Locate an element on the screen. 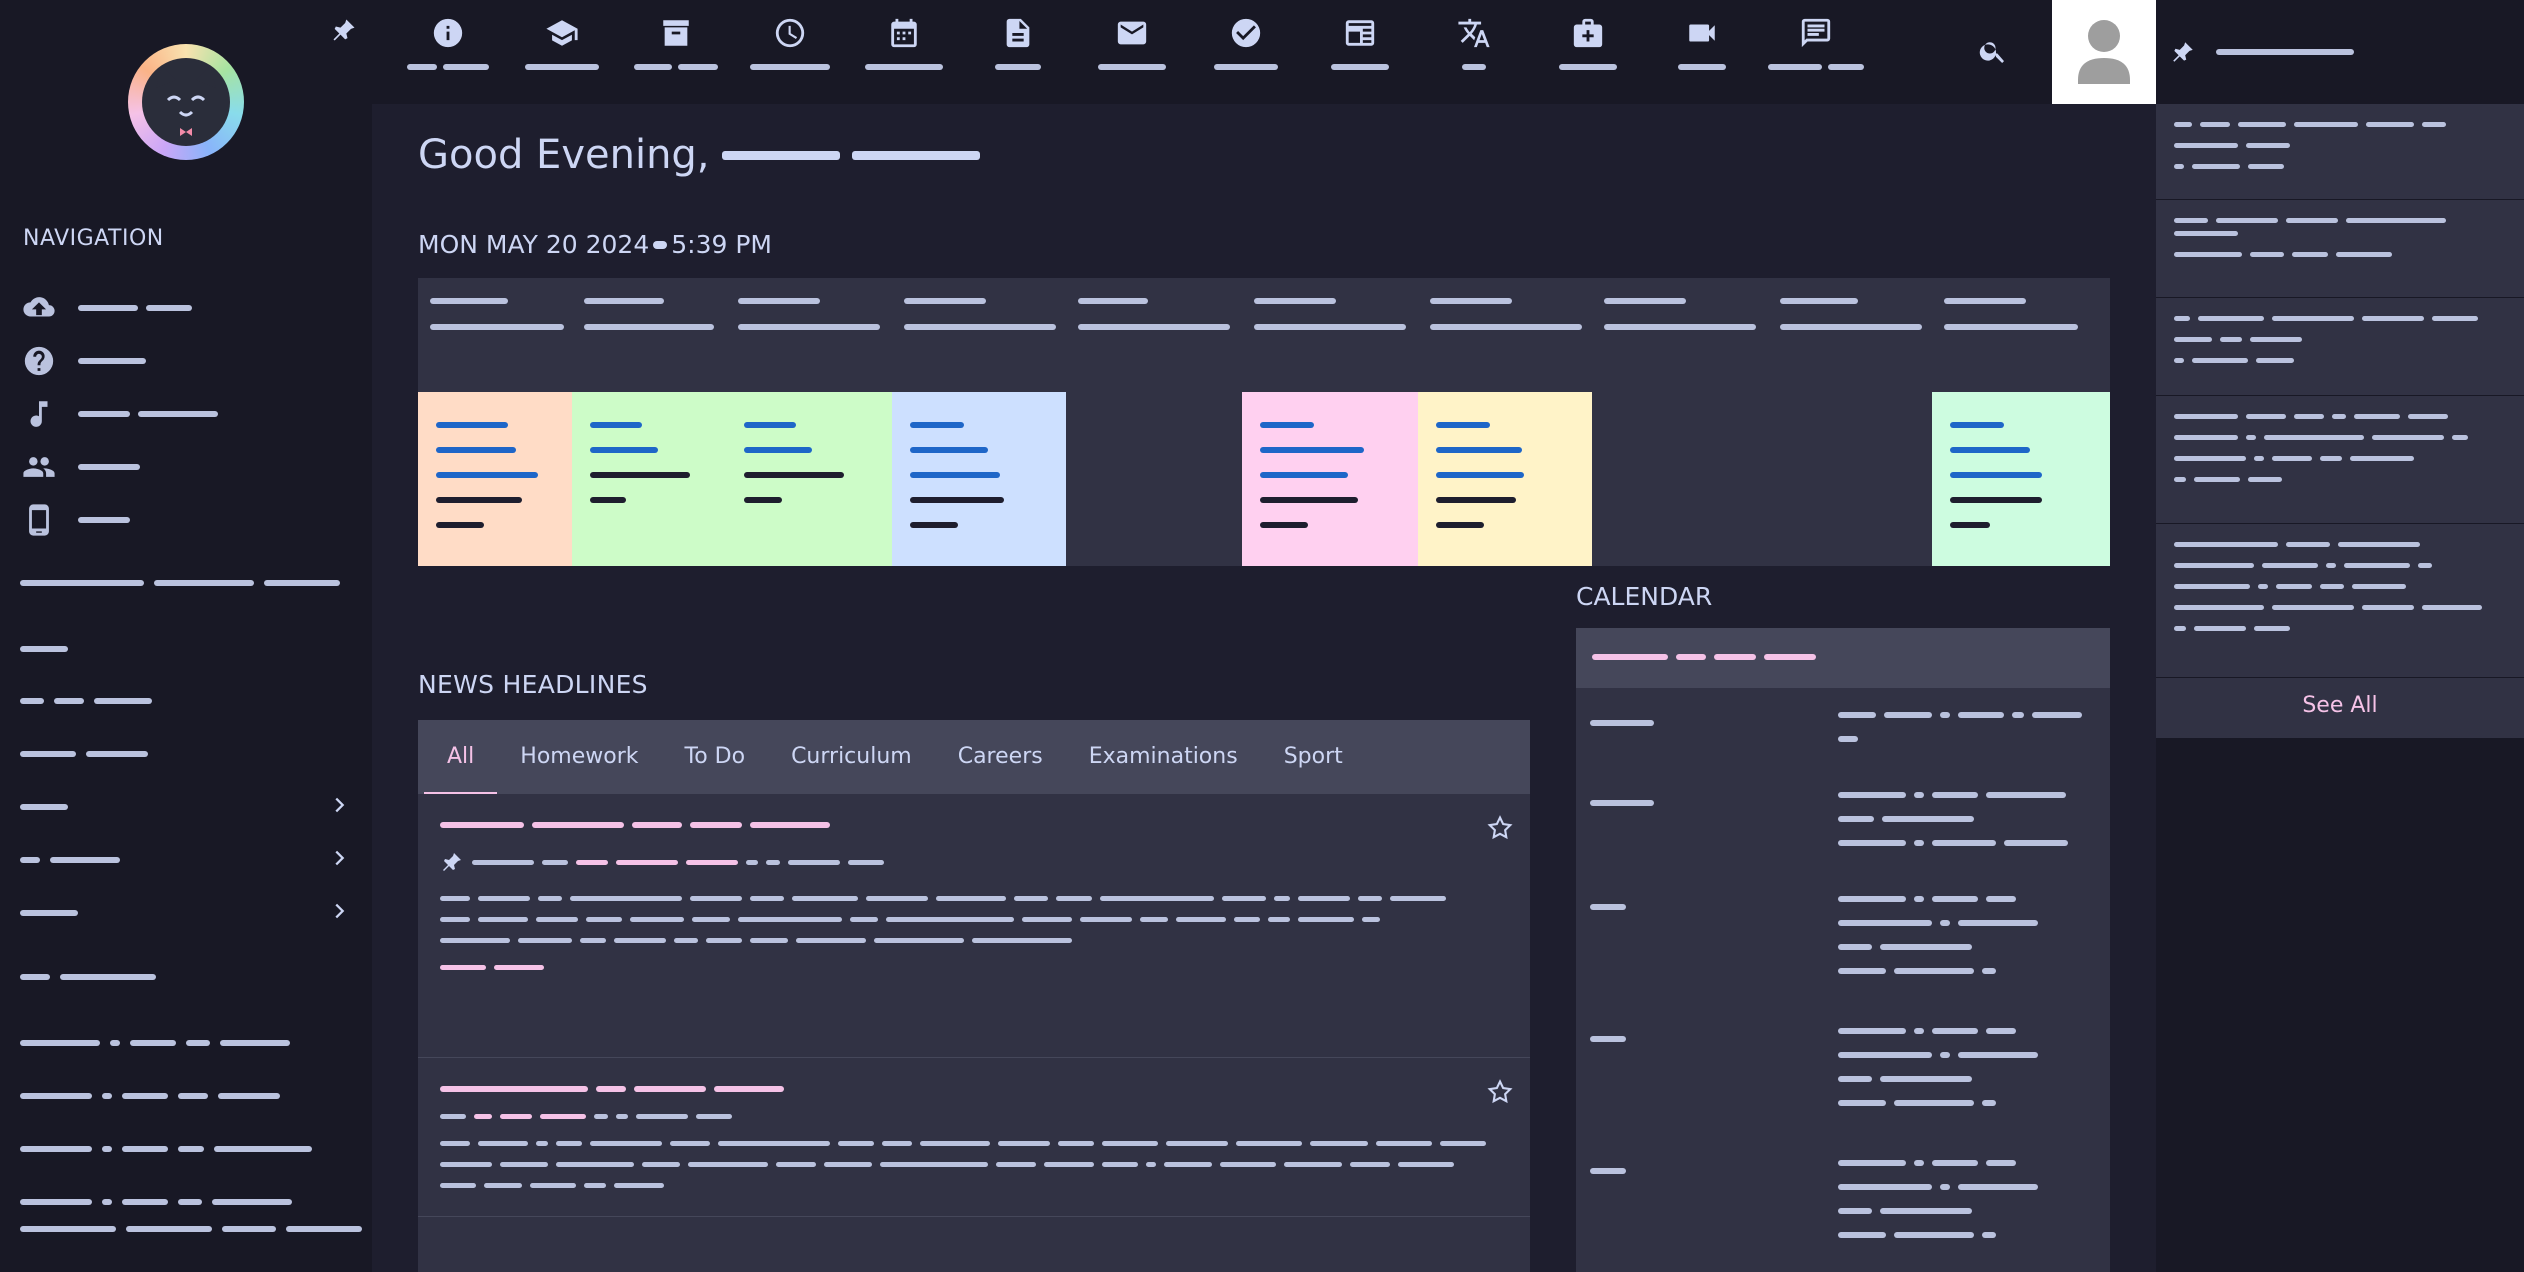 This screenshot has width=2524, height=1272. topnav-info is located at coordinates (448, 51).